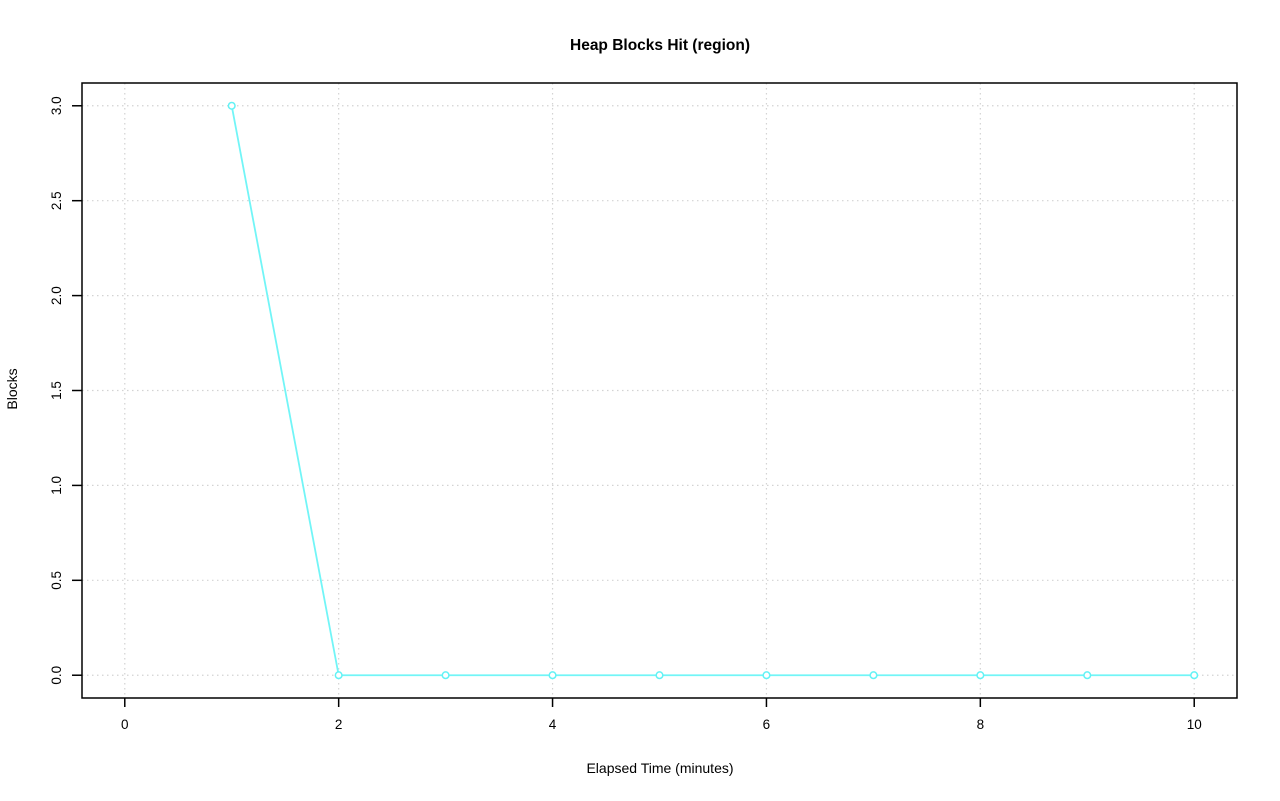 This screenshot has height=801, width=1280. I want to click on y-tick-label: 1.5, so click(56, 390).